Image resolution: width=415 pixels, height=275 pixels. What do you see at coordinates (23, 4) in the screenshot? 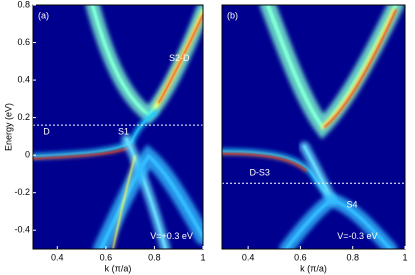
I see `y-tick-label: 0.8` at bounding box center [23, 4].